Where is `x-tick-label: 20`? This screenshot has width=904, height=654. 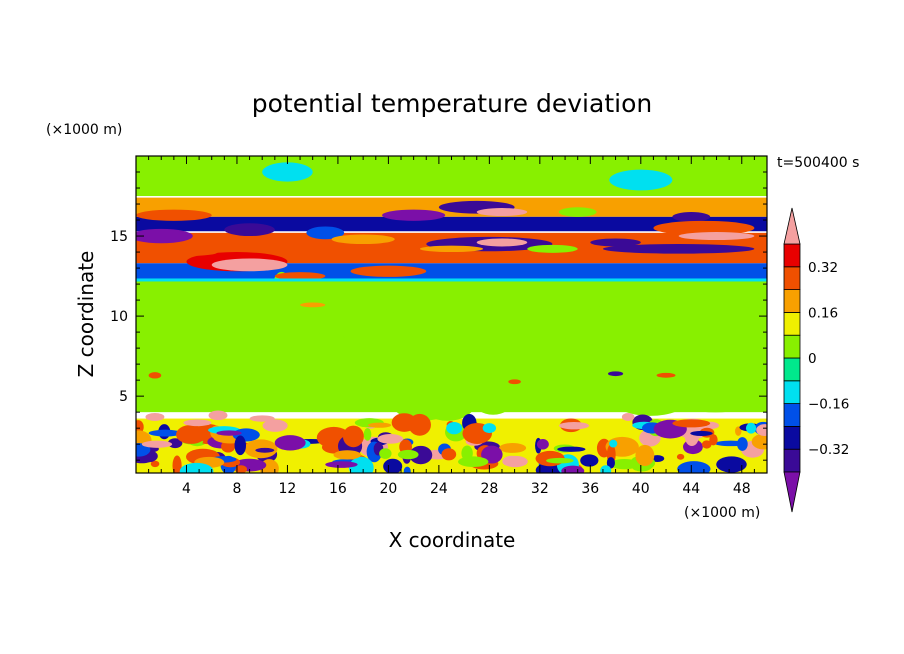
x-tick-label: 20 is located at coordinates (388, 489).